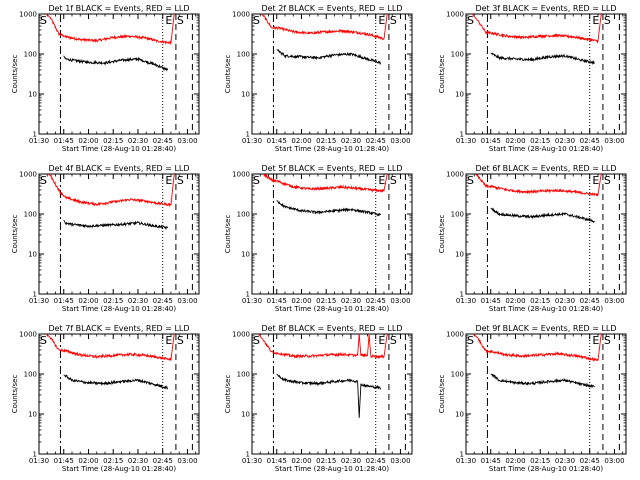  What do you see at coordinates (331, 168) in the screenshot?
I see `panel-title: Det 5f BLACK = Events, RED = LLD` at bounding box center [331, 168].